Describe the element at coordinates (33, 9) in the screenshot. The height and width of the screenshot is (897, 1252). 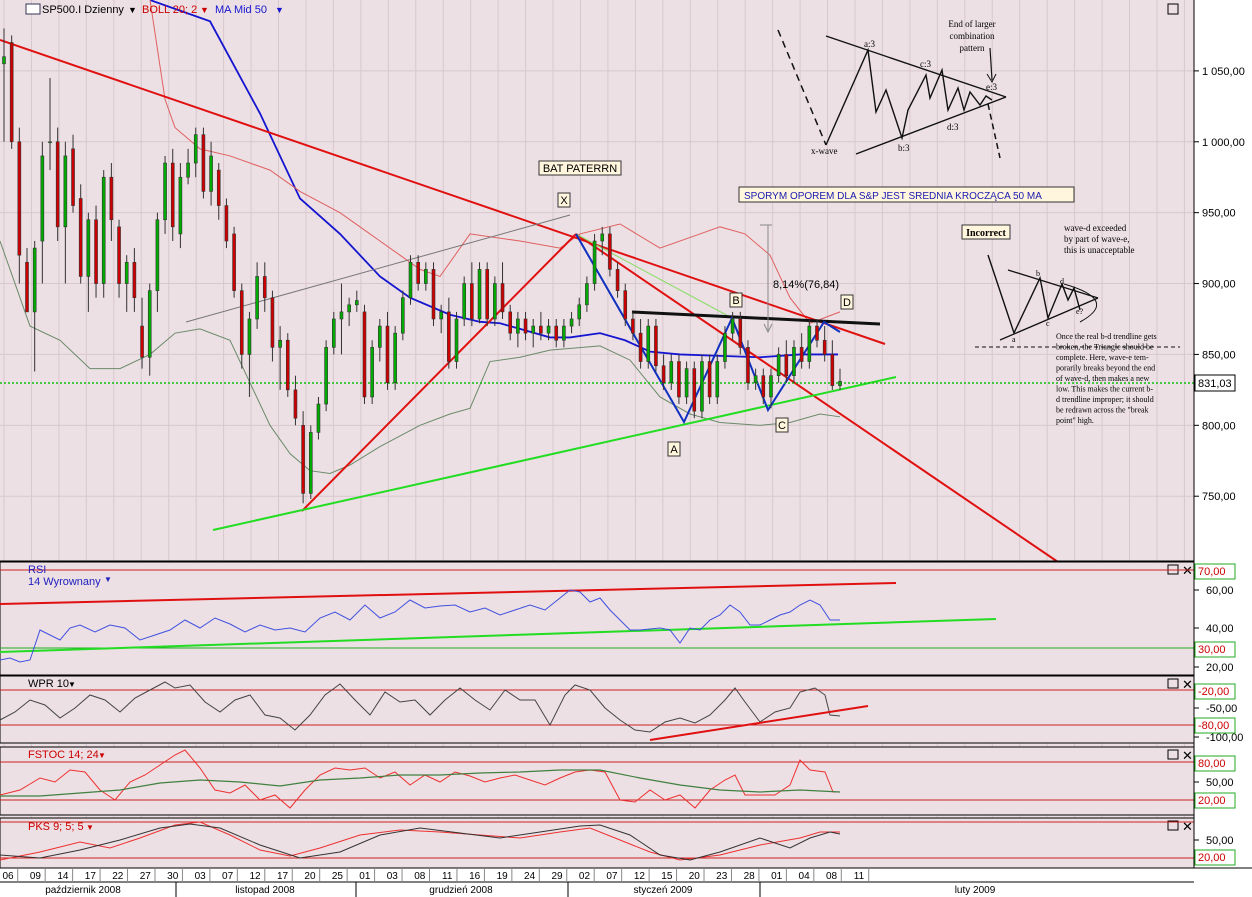
I see `cfd-icon` at that location.